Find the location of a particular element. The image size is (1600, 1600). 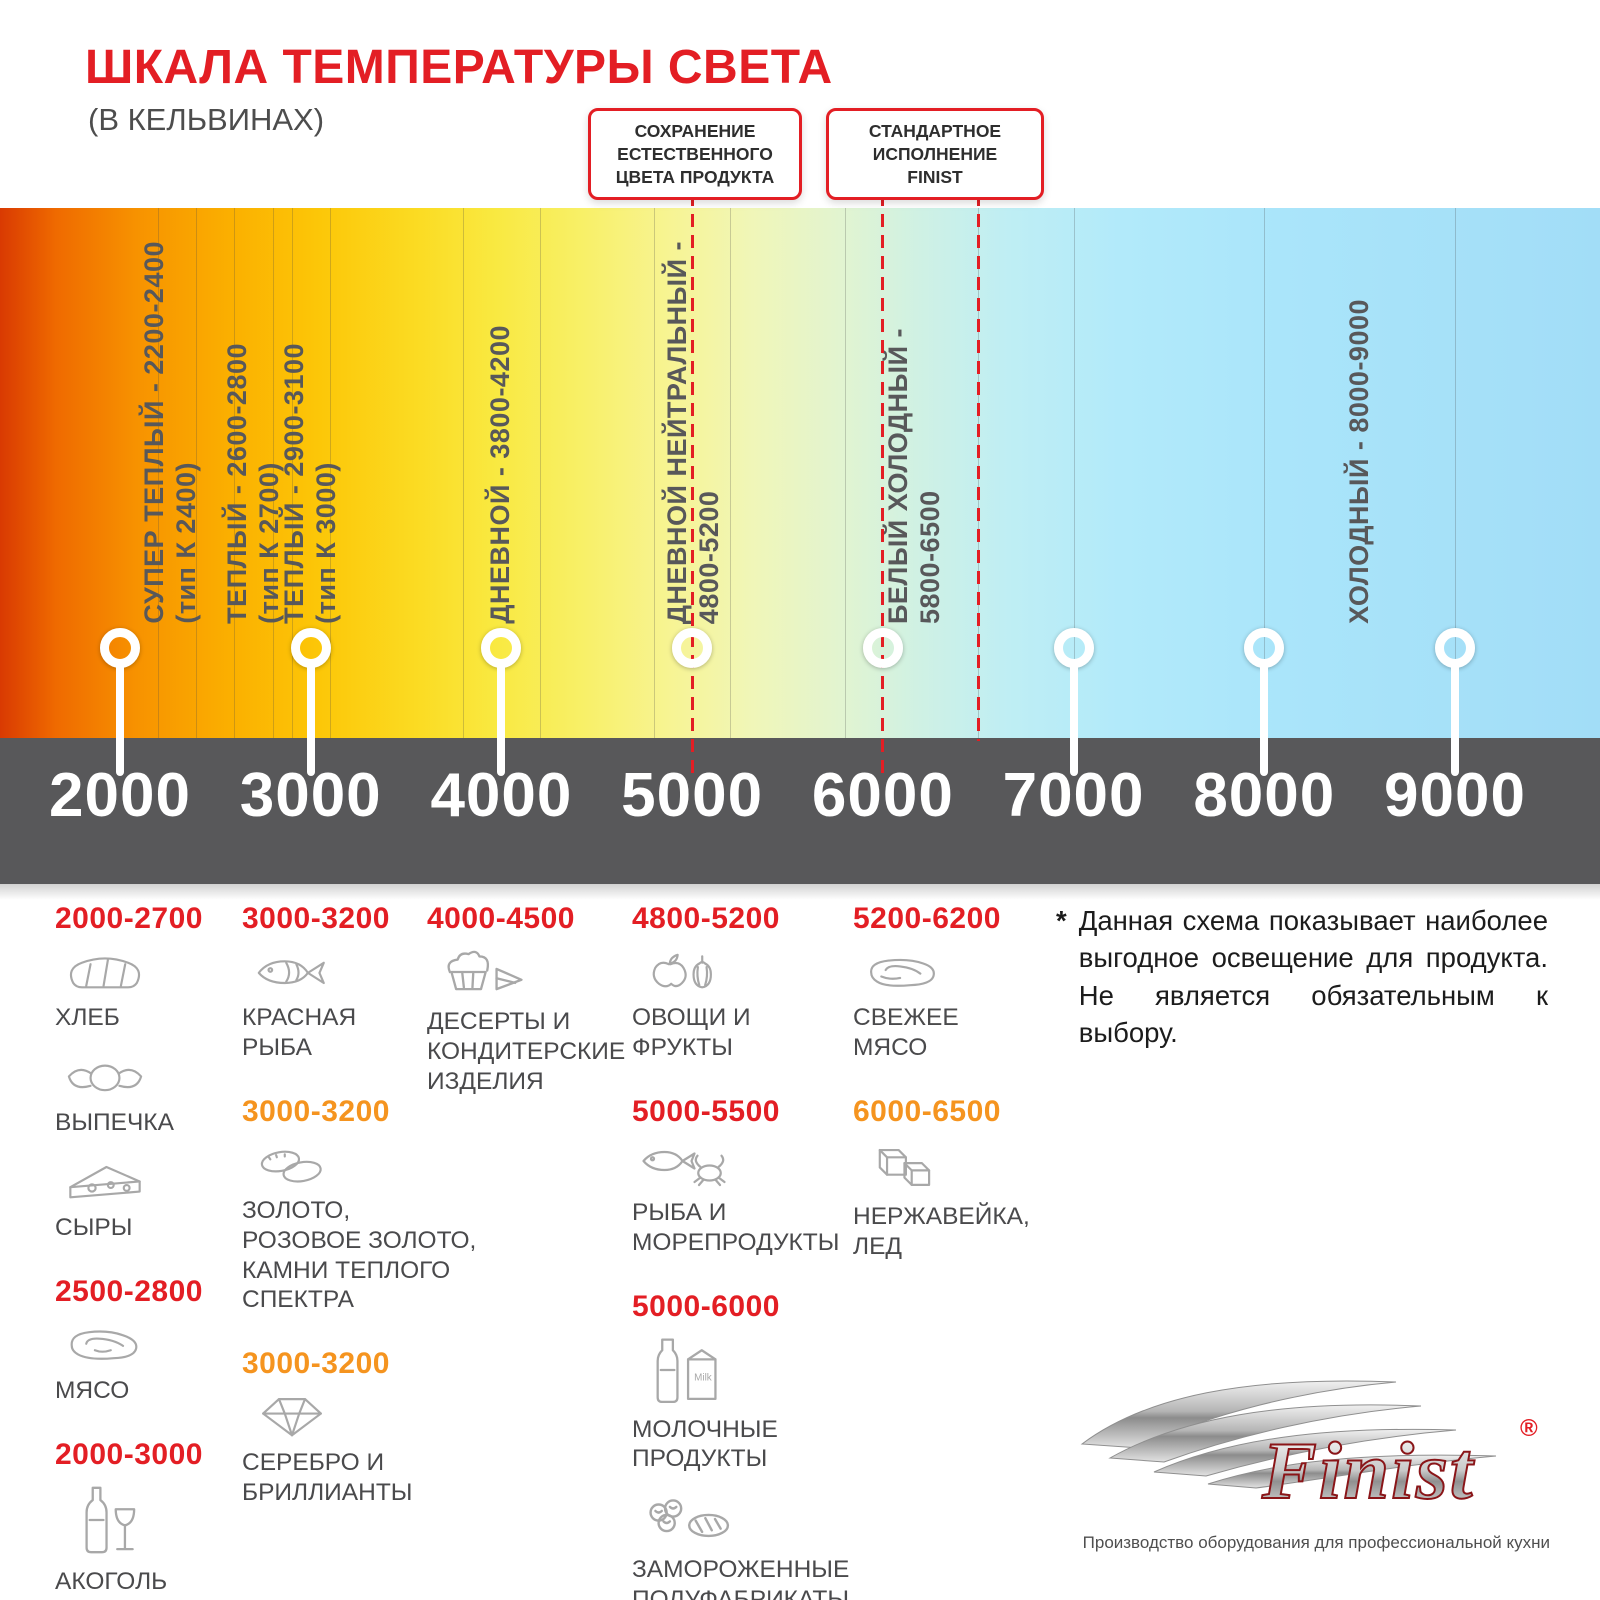

category-label: ХЛЕБ is located at coordinates (87, 1017).